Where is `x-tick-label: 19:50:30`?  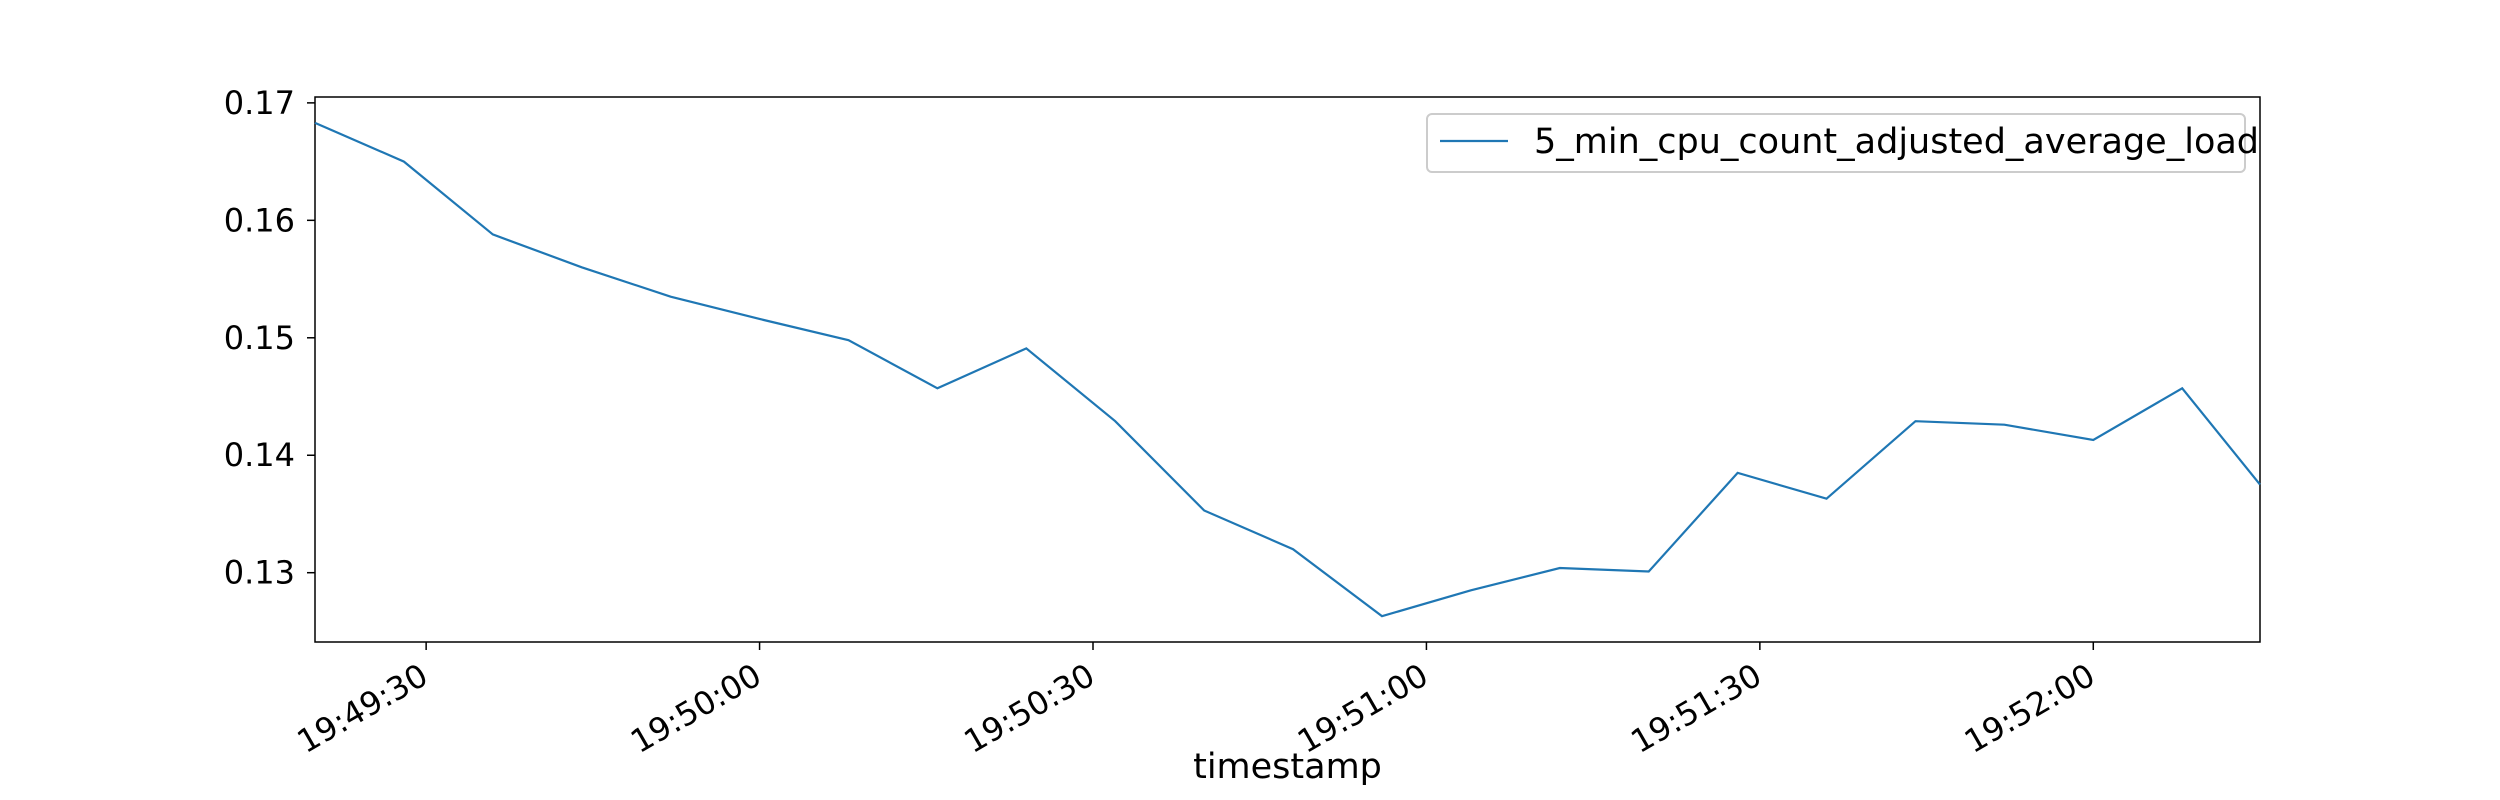 x-tick-label: 19:50:30 is located at coordinates (1029, 708).